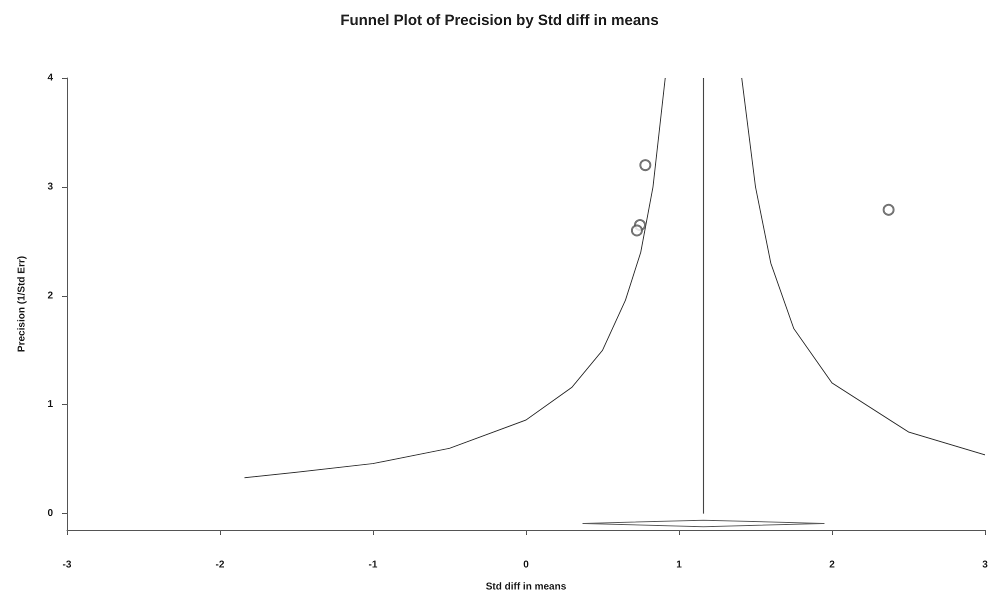 This screenshot has height=598, width=999. What do you see at coordinates (832, 565) in the screenshot?
I see `x-tick-label: 2` at bounding box center [832, 565].